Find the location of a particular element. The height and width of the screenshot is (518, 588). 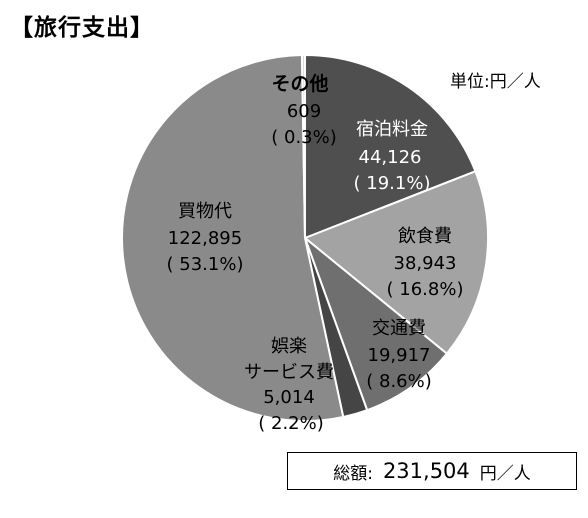

slice-value-food: 38,943 is located at coordinates (425, 263).